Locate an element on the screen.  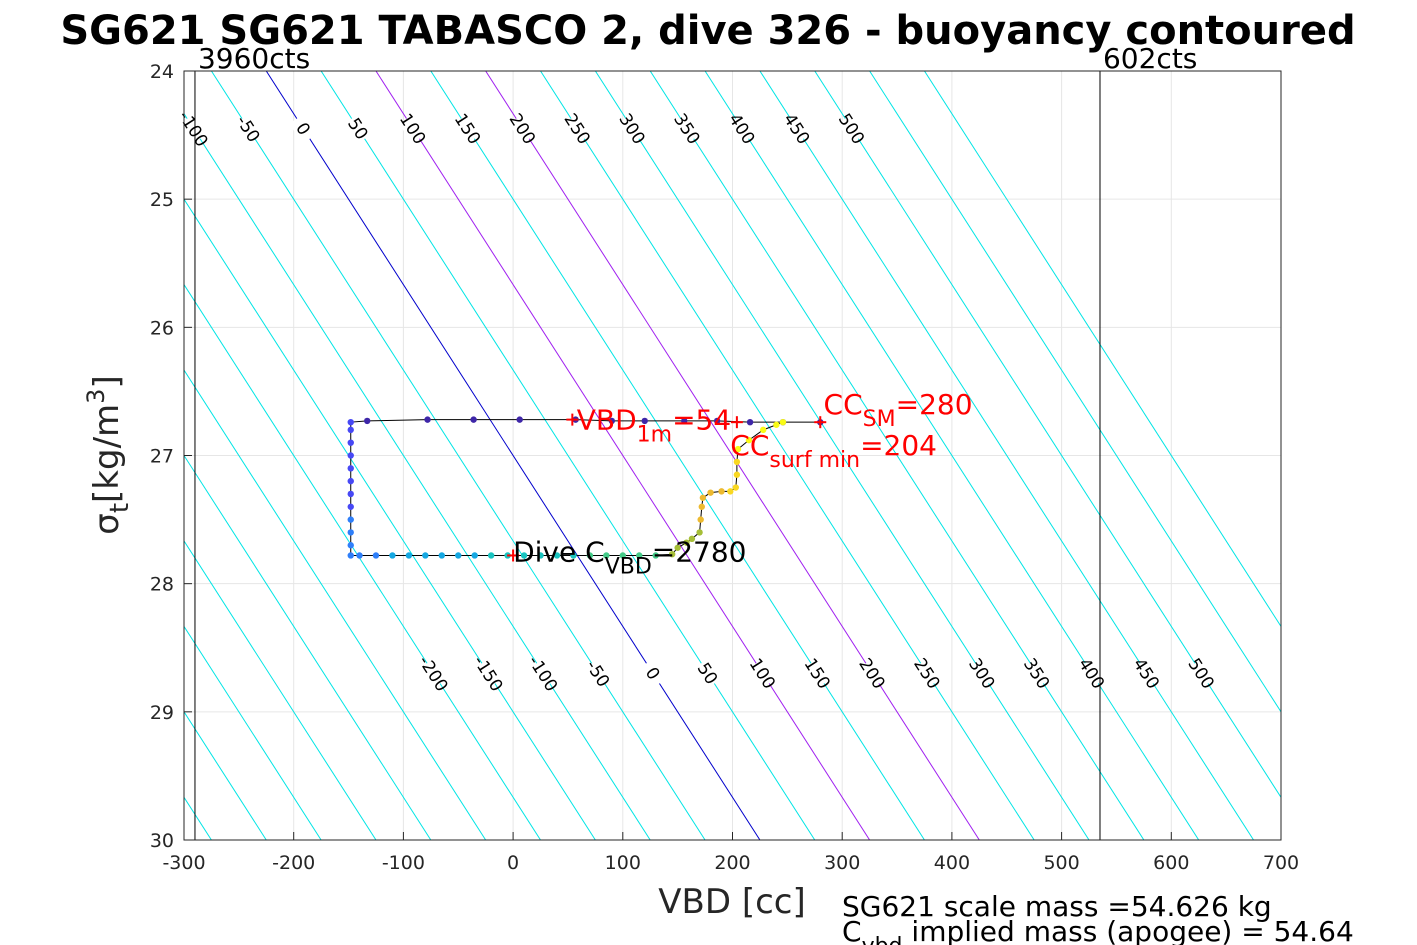
annotation-label-main: Dive C is located at coordinates (559, 552).